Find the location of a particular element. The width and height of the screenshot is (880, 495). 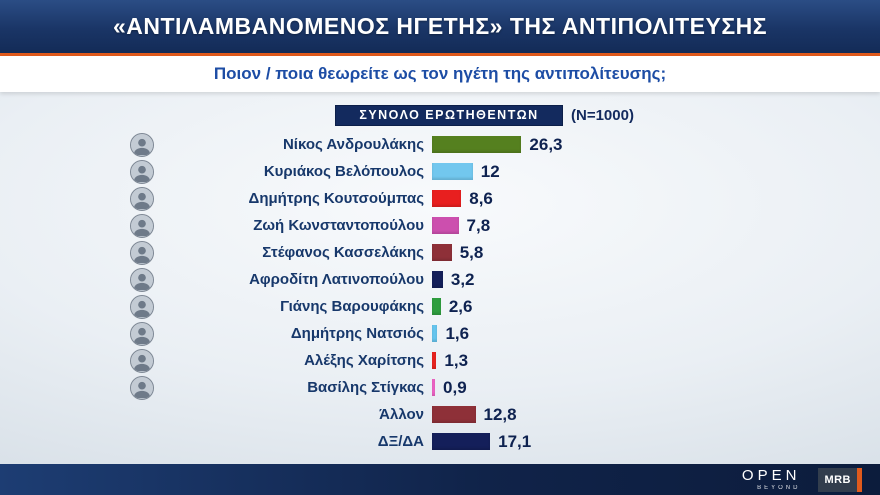

result-value: 8,6 is located at coordinates (481, 198).